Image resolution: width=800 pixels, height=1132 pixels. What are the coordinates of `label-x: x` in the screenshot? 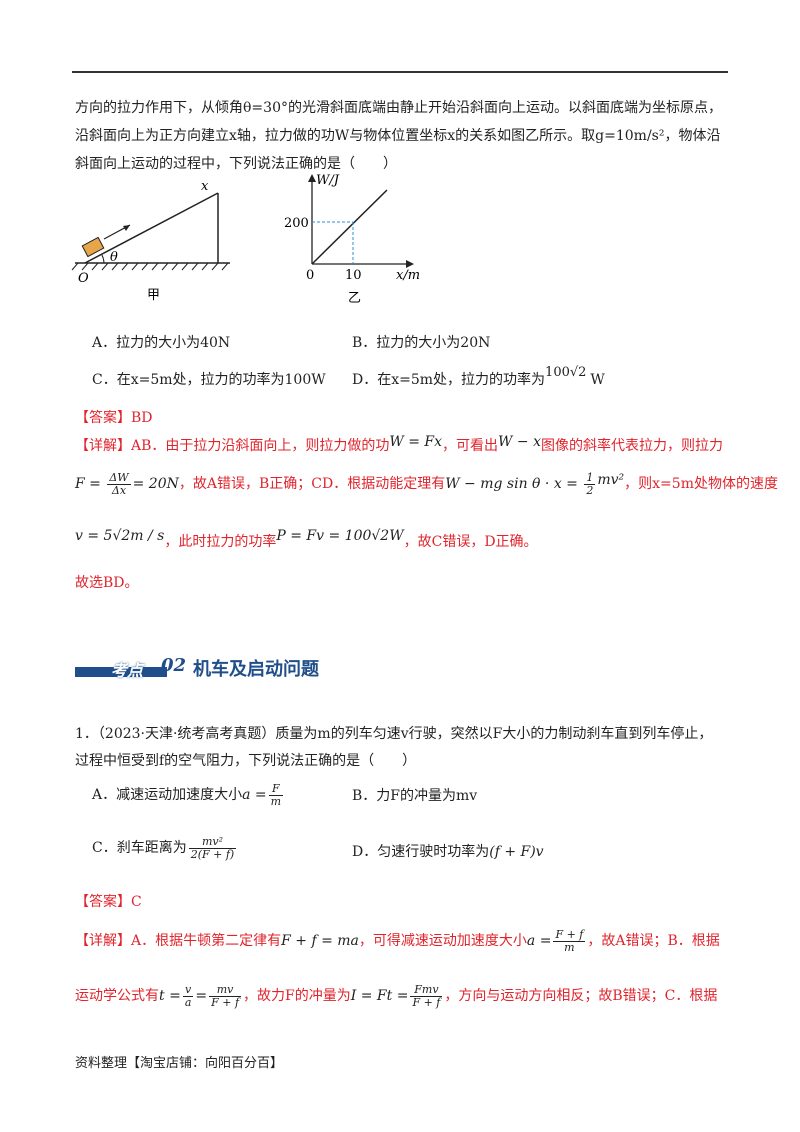 It's located at (205, 186).